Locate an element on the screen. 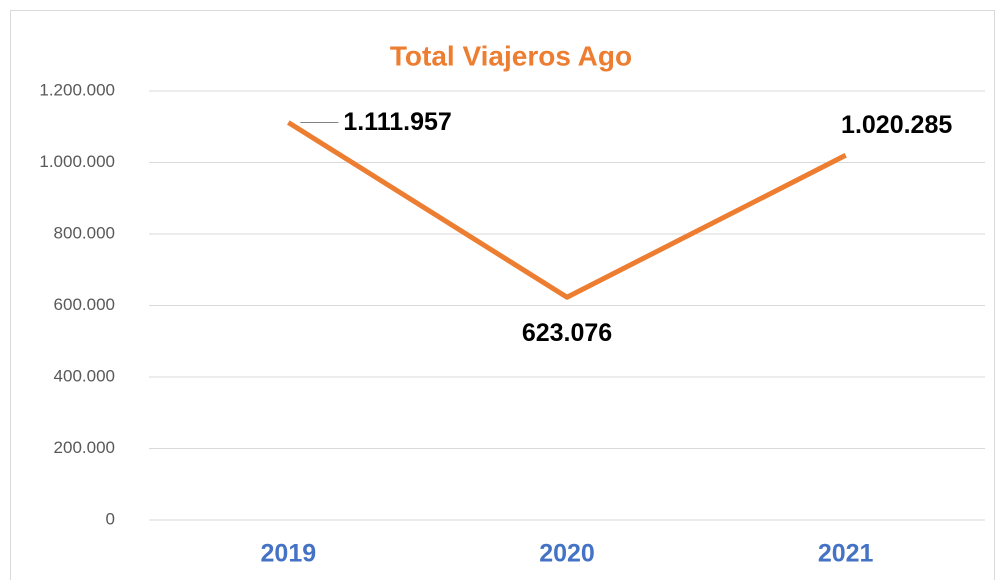 This screenshot has width=1006, height=580. chart-title: Total Viajeros Ago is located at coordinates (511, 55).